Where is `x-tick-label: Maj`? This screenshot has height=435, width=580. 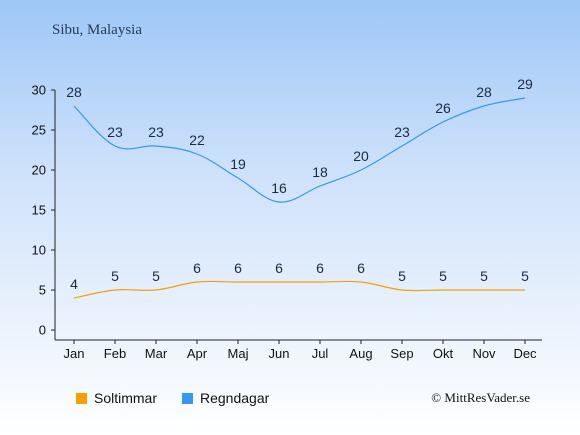
x-tick-label: Maj is located at coordinates (238, 353).